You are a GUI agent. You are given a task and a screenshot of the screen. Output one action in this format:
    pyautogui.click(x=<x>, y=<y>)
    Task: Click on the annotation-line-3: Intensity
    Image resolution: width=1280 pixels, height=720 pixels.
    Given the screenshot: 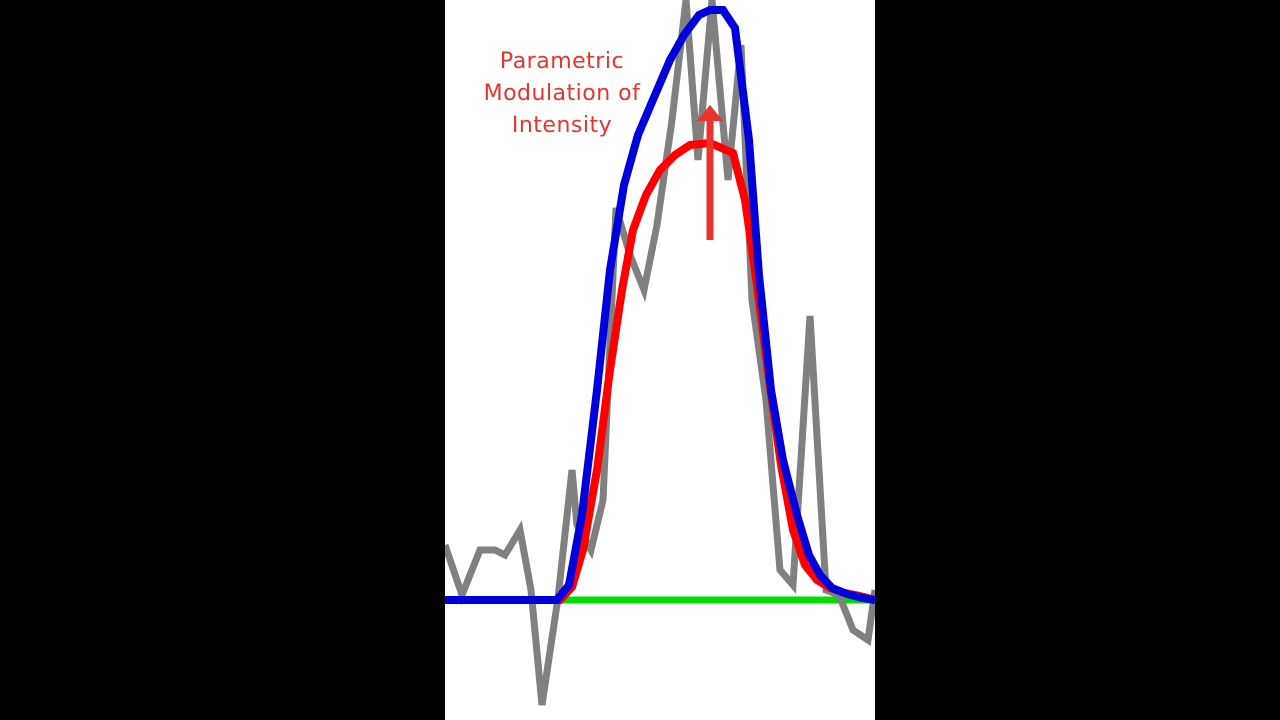 What is the action you would take?
    pyautogui.click(x=562, y=125)
    